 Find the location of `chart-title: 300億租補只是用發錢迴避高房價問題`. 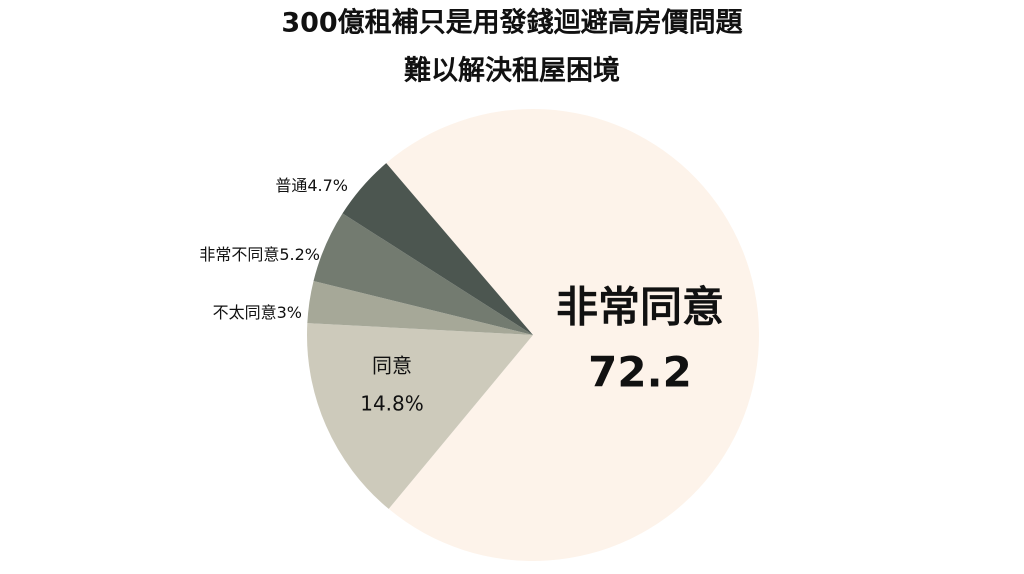

chart-title: 300億租補只是用發錢迴避高房價問題 is located at coordinates (512, 23).